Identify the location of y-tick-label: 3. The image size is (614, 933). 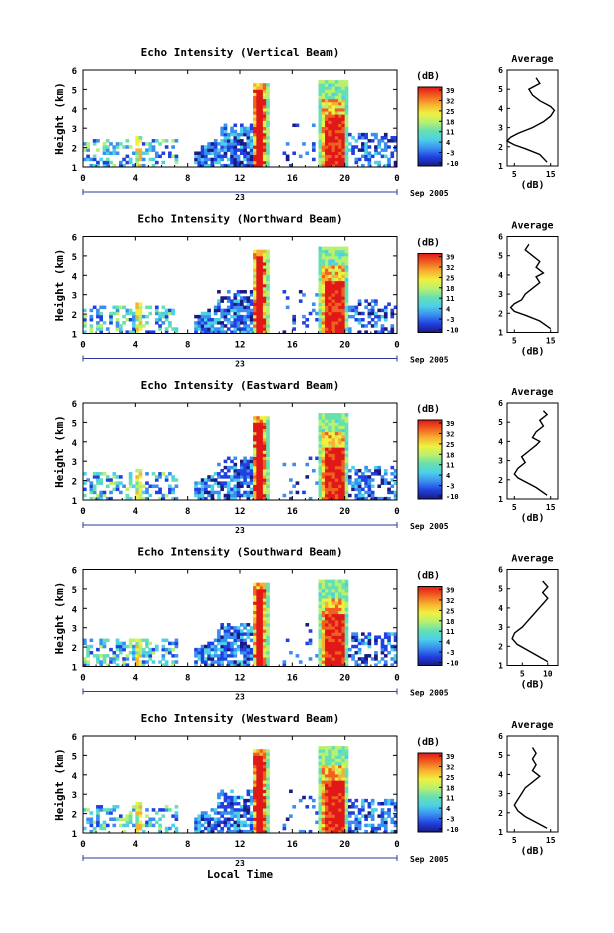
(74, 463).